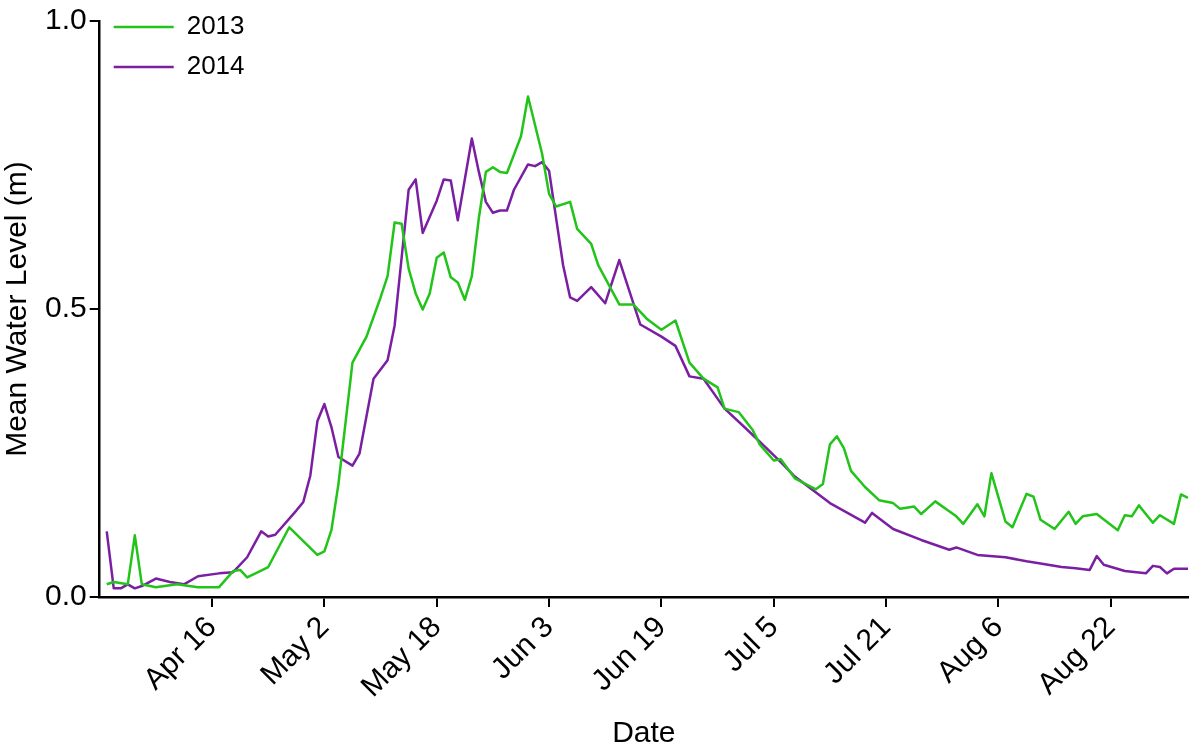 The image size is (1190, 756). I want to click on x-tick-label: Aug 22, so click(1075, 655).